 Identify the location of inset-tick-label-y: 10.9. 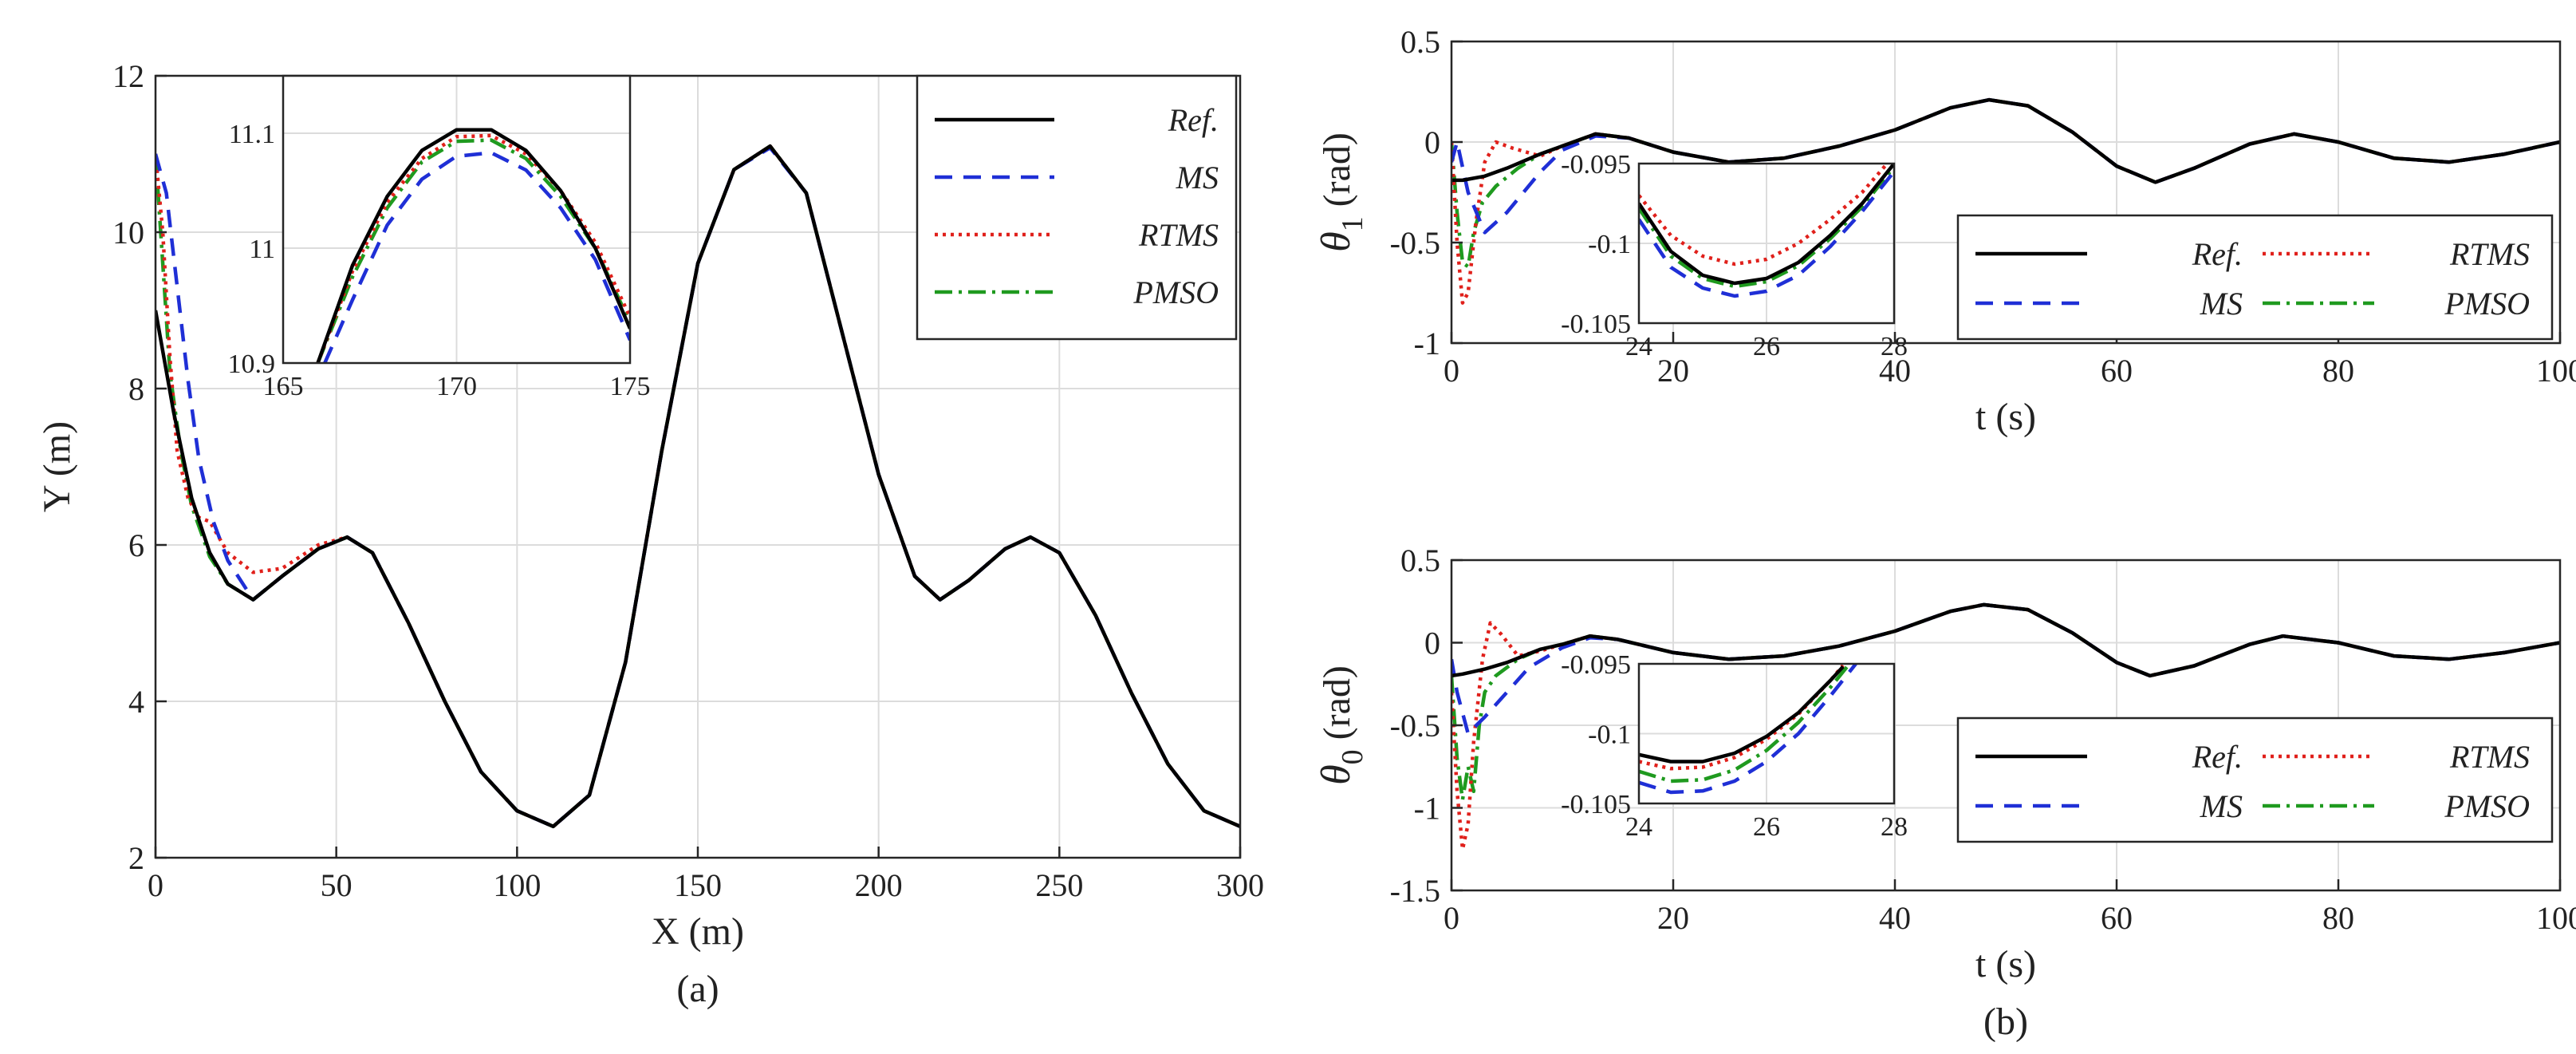
(252, 364).